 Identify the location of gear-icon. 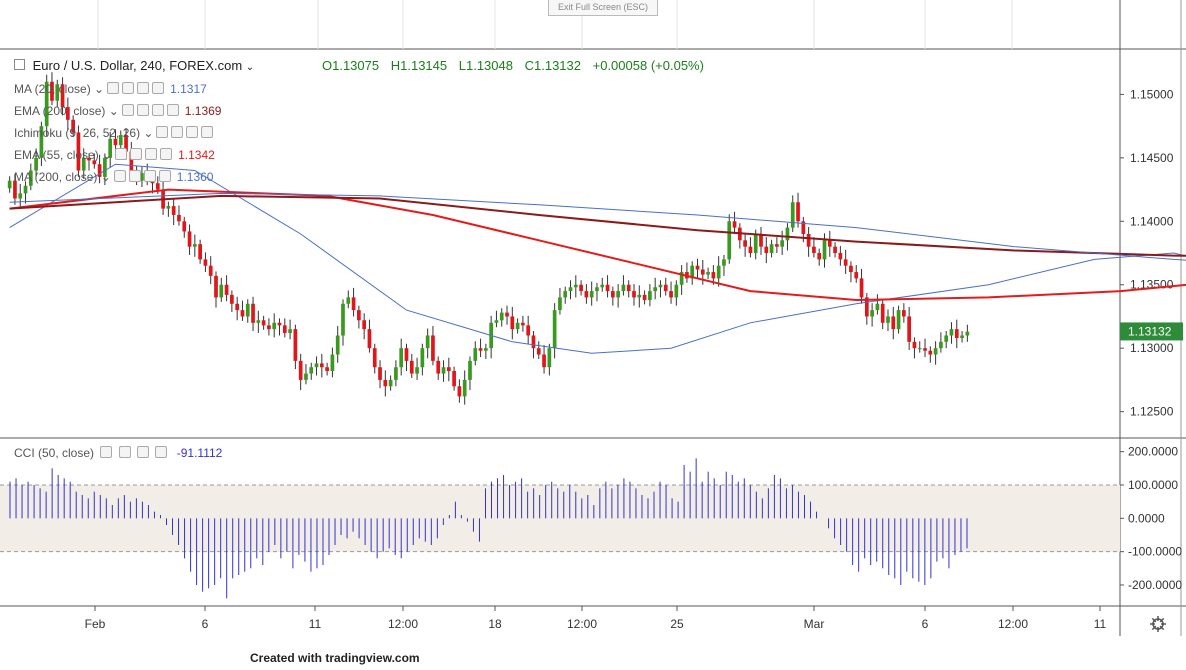
(1158, 624).